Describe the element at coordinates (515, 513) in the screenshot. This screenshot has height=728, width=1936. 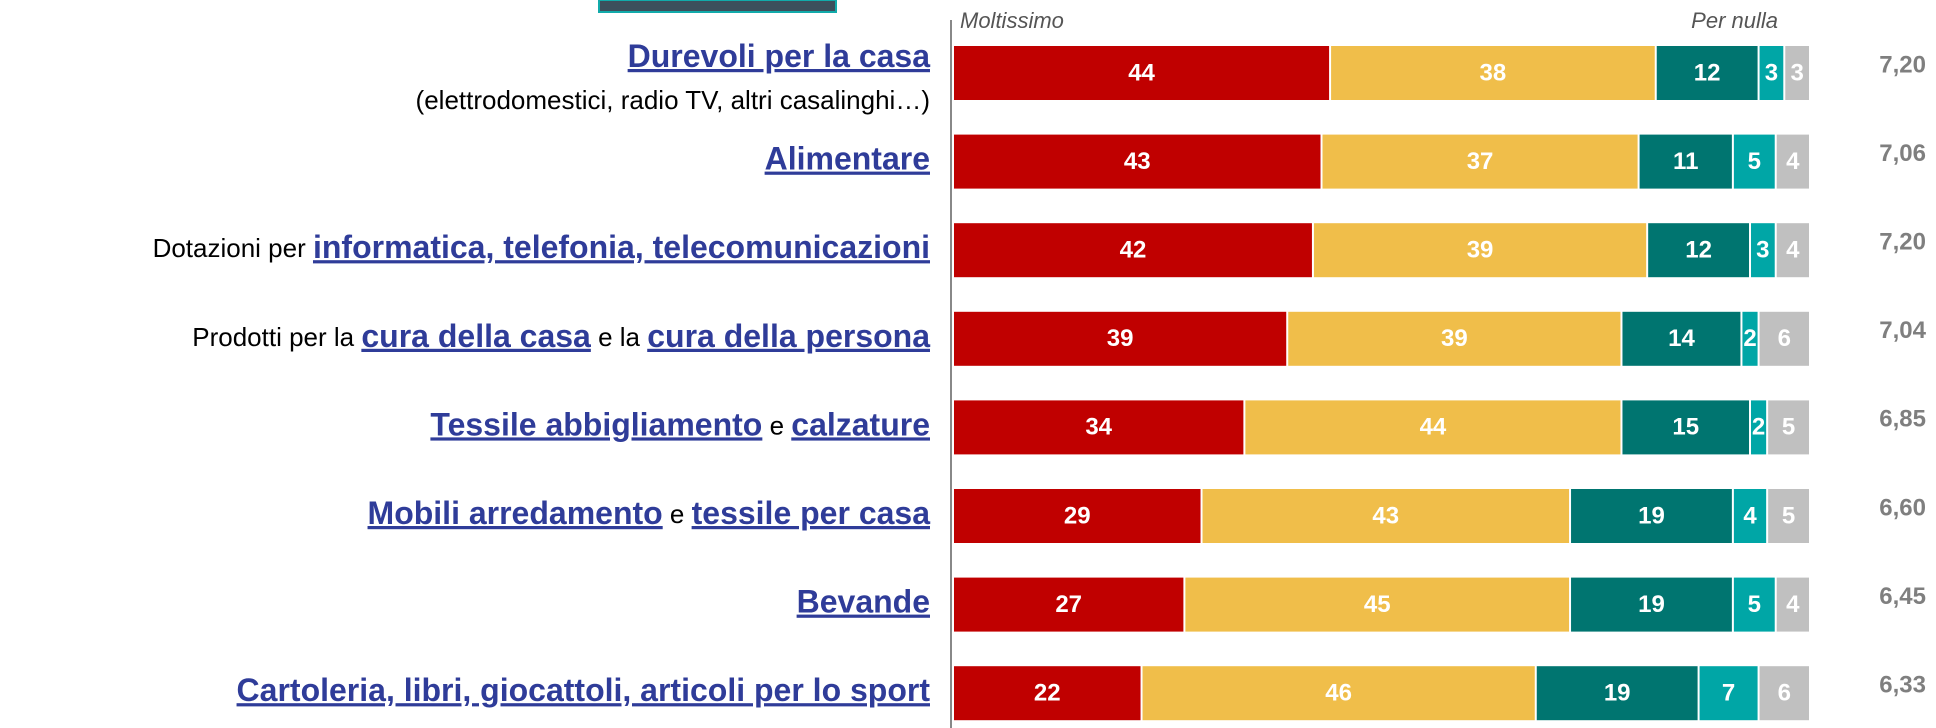
I see `category-link: Mobili arredamento` at that location.